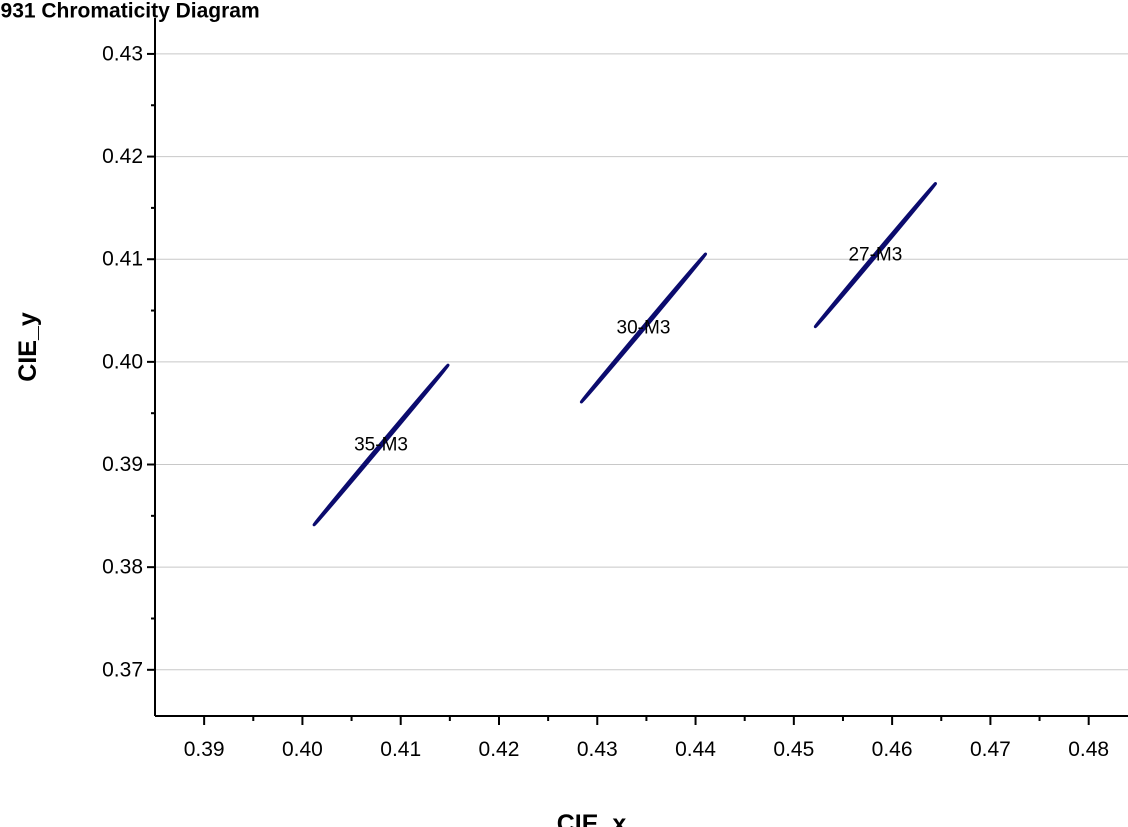  What do you see at coordinates (400, 749) in the screenshot?
I see `x-tick-label: 0.41` at bounding box center [400, 749].